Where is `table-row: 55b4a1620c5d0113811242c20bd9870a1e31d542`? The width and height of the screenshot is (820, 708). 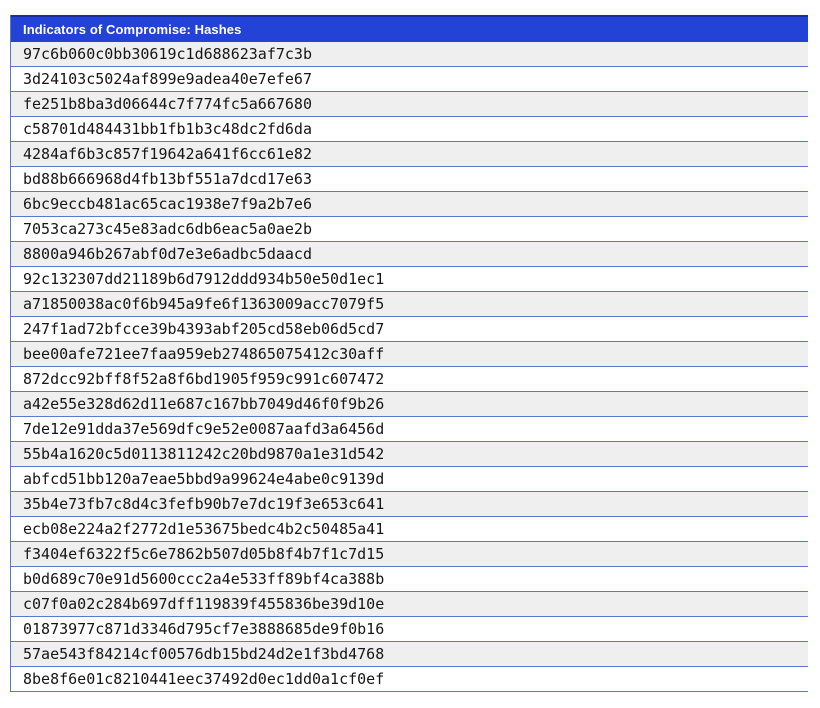
table-row: 55b4a1620c5d0113811242c20bd9870a1e31d542 is located at coordinates (409, 454).